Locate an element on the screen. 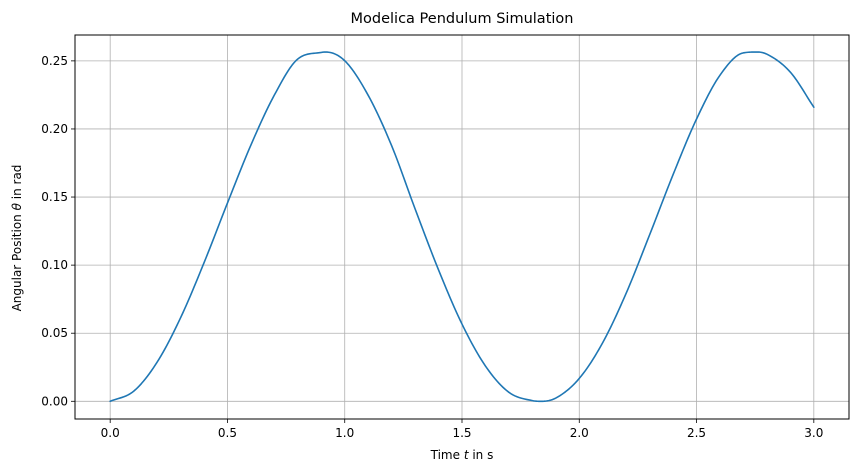  y-tick-label: 0.15 is located at coordinates (54, 197).